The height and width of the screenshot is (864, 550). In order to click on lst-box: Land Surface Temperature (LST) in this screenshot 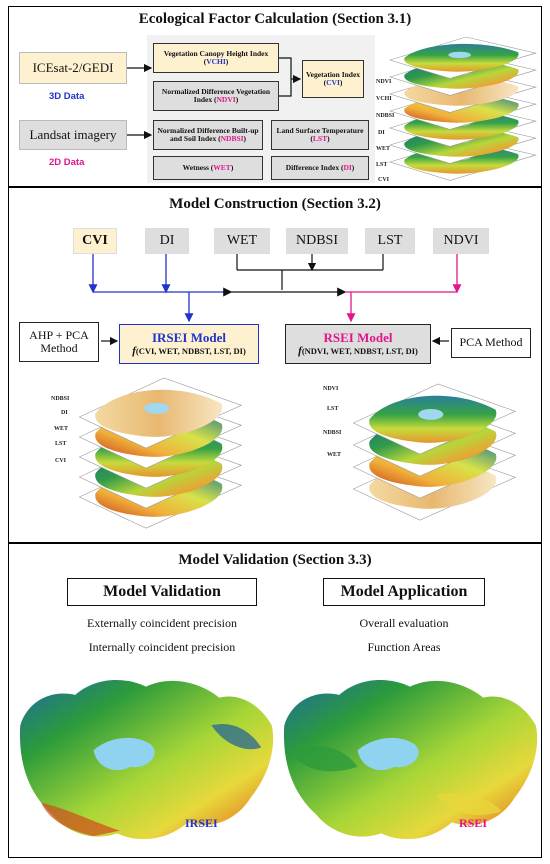, I will do `click(320, 135)`.